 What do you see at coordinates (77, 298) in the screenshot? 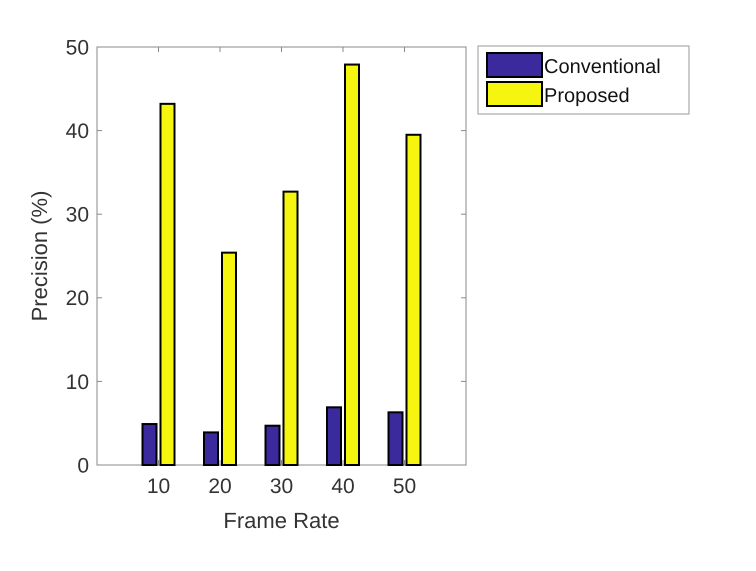
I see `y-tick-label: 20` at bounding box center [77, 298].